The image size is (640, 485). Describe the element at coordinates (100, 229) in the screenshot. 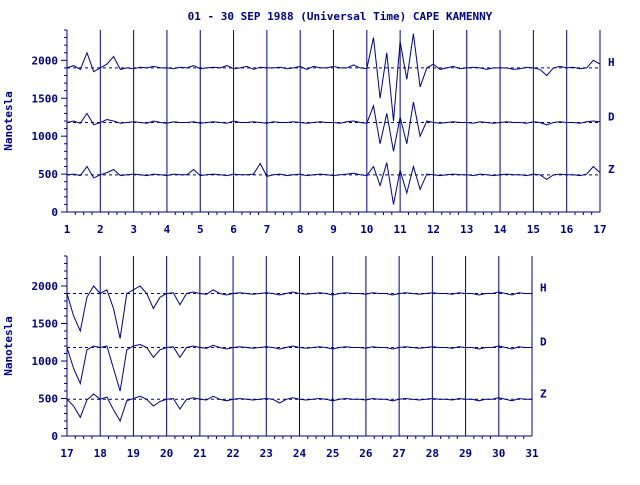

I see `x-tick-label-top: 2` at that location.